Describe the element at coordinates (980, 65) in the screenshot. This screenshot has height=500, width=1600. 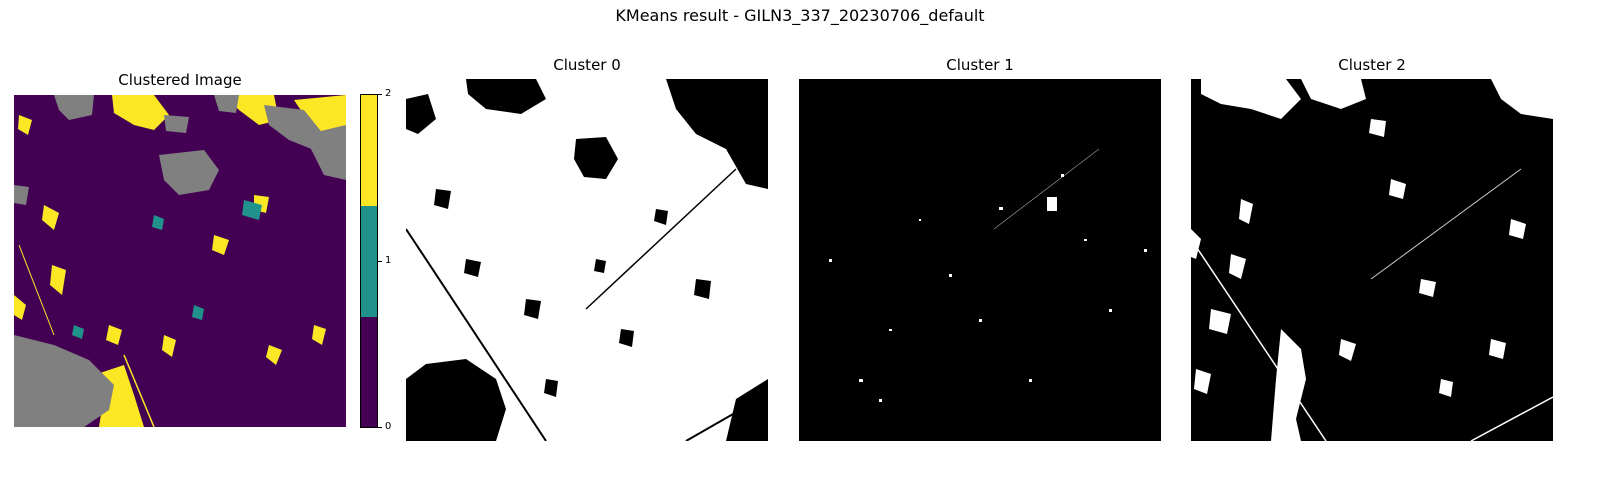
I see `cluster-1-title: Cluster 1` at that location.